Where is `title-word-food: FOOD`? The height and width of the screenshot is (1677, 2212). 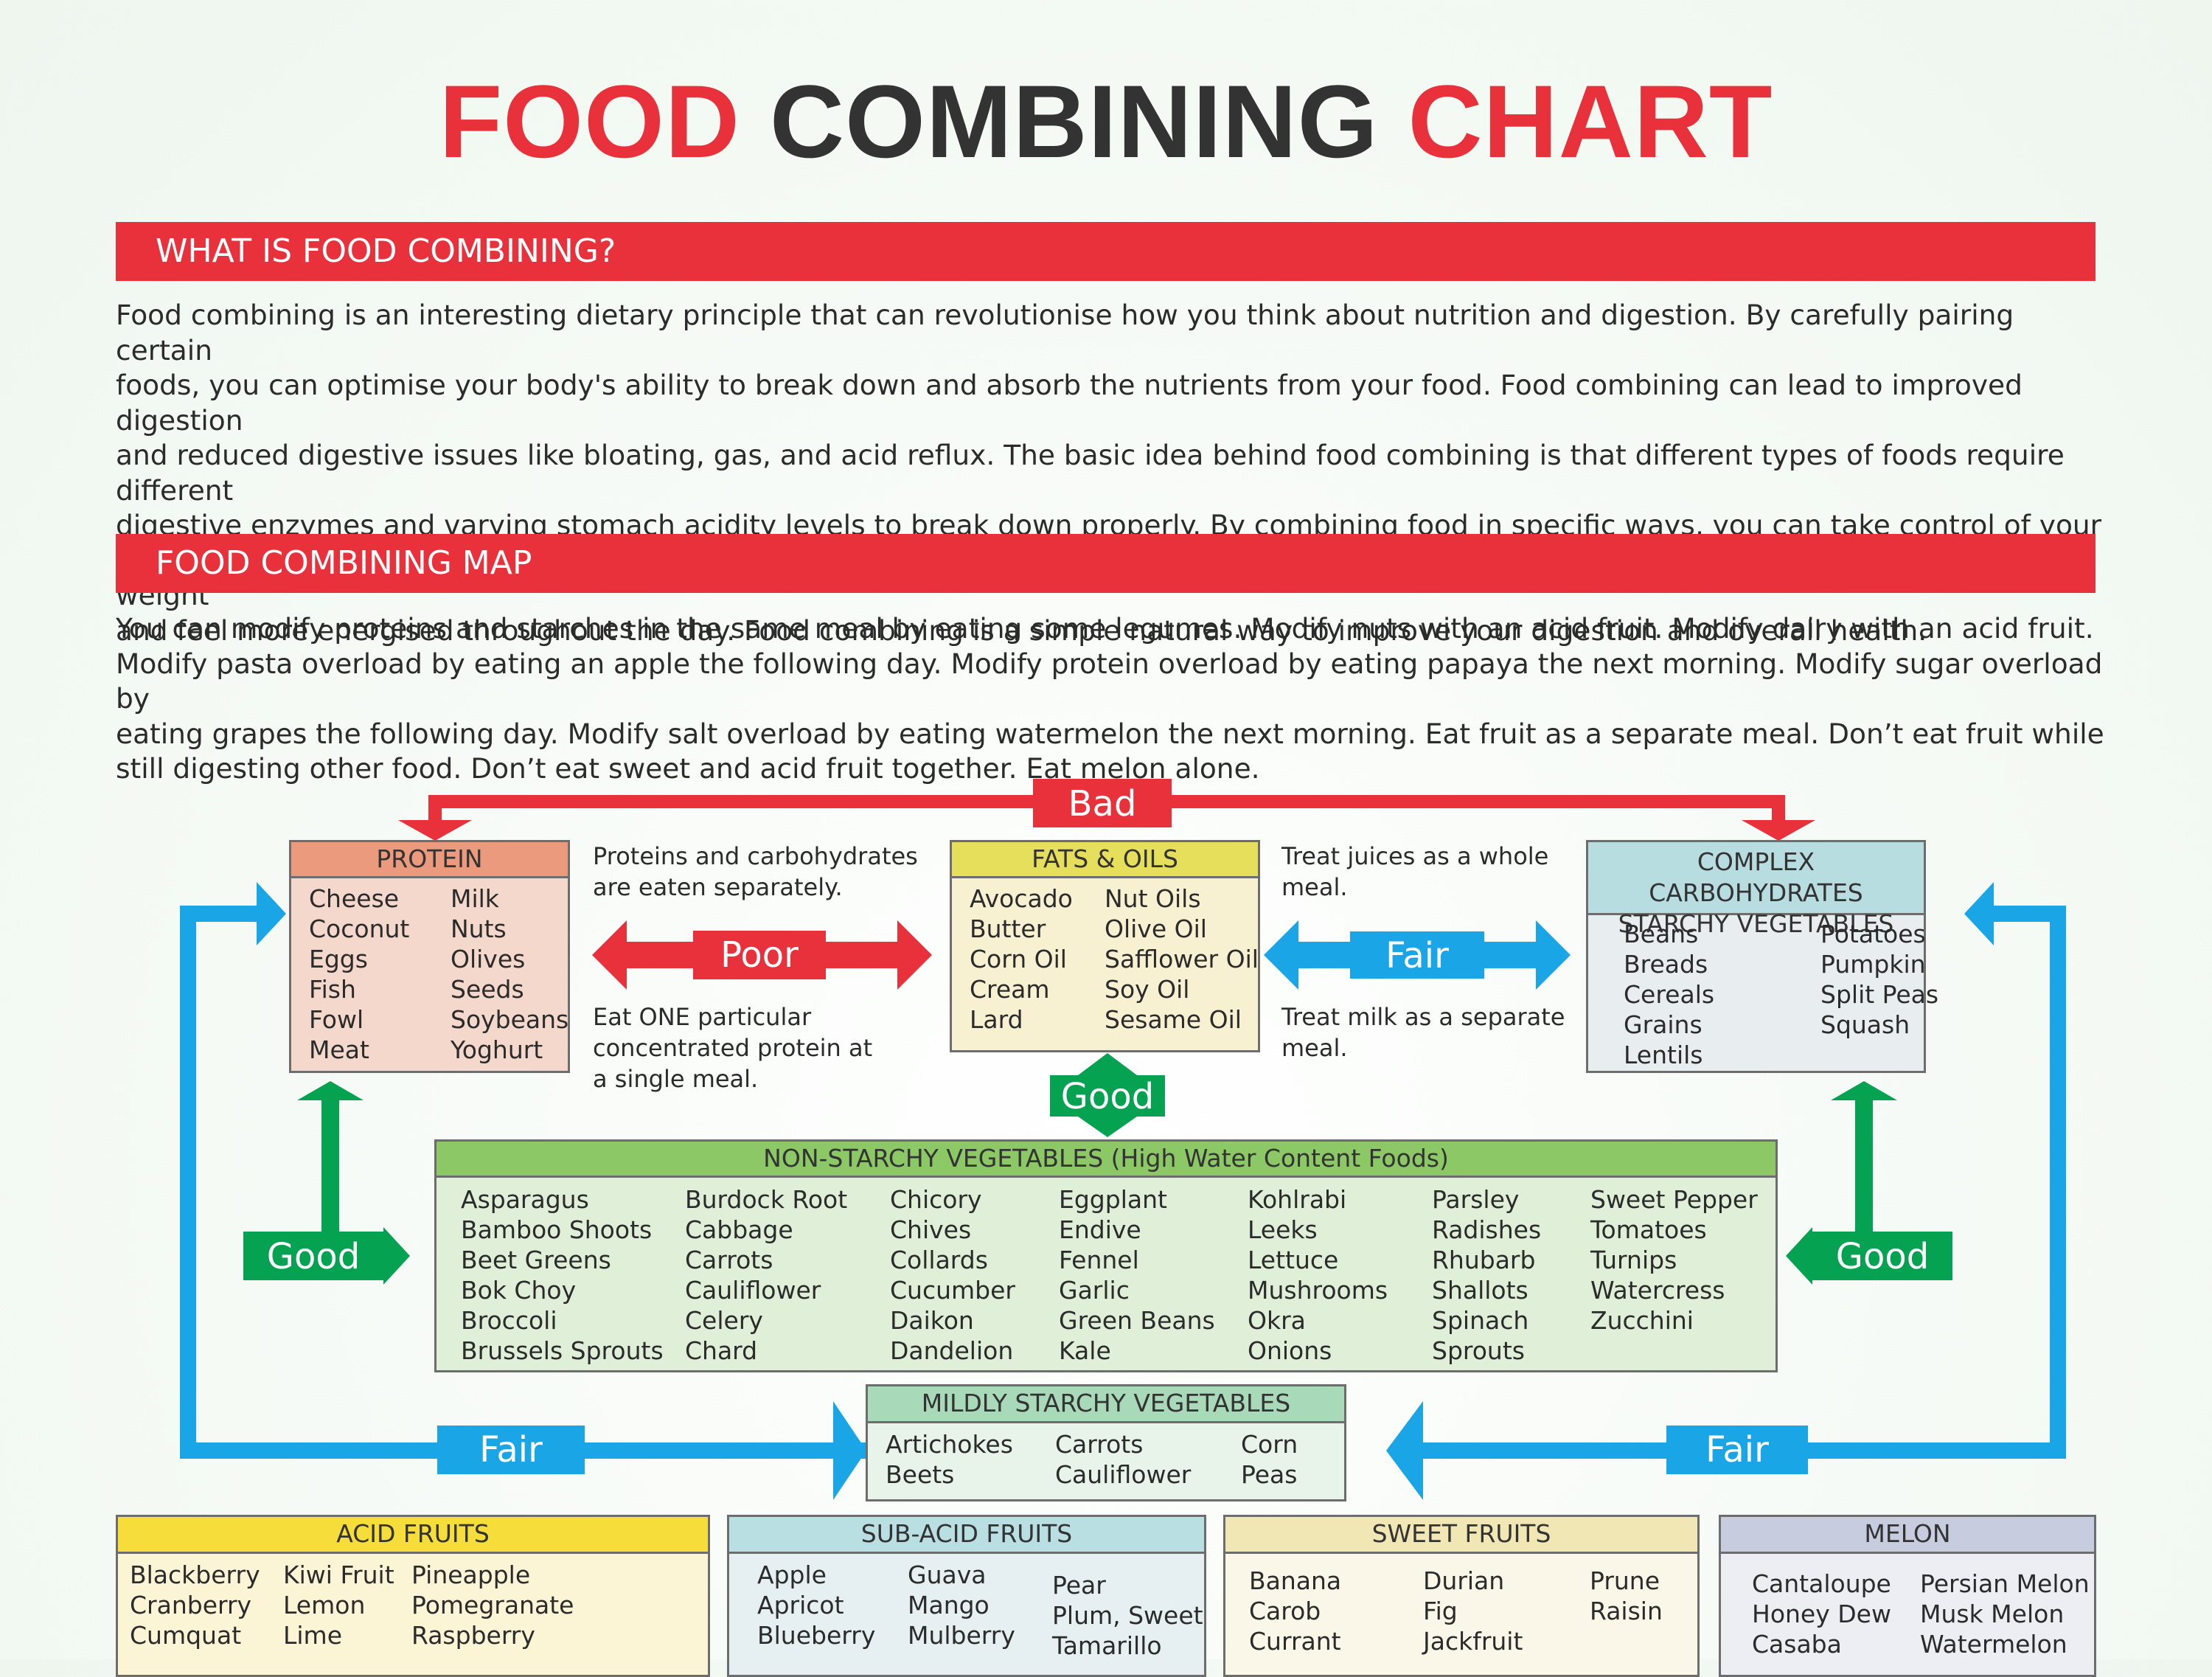
title-word-food: FOOD is located at coordinates (590, 121).